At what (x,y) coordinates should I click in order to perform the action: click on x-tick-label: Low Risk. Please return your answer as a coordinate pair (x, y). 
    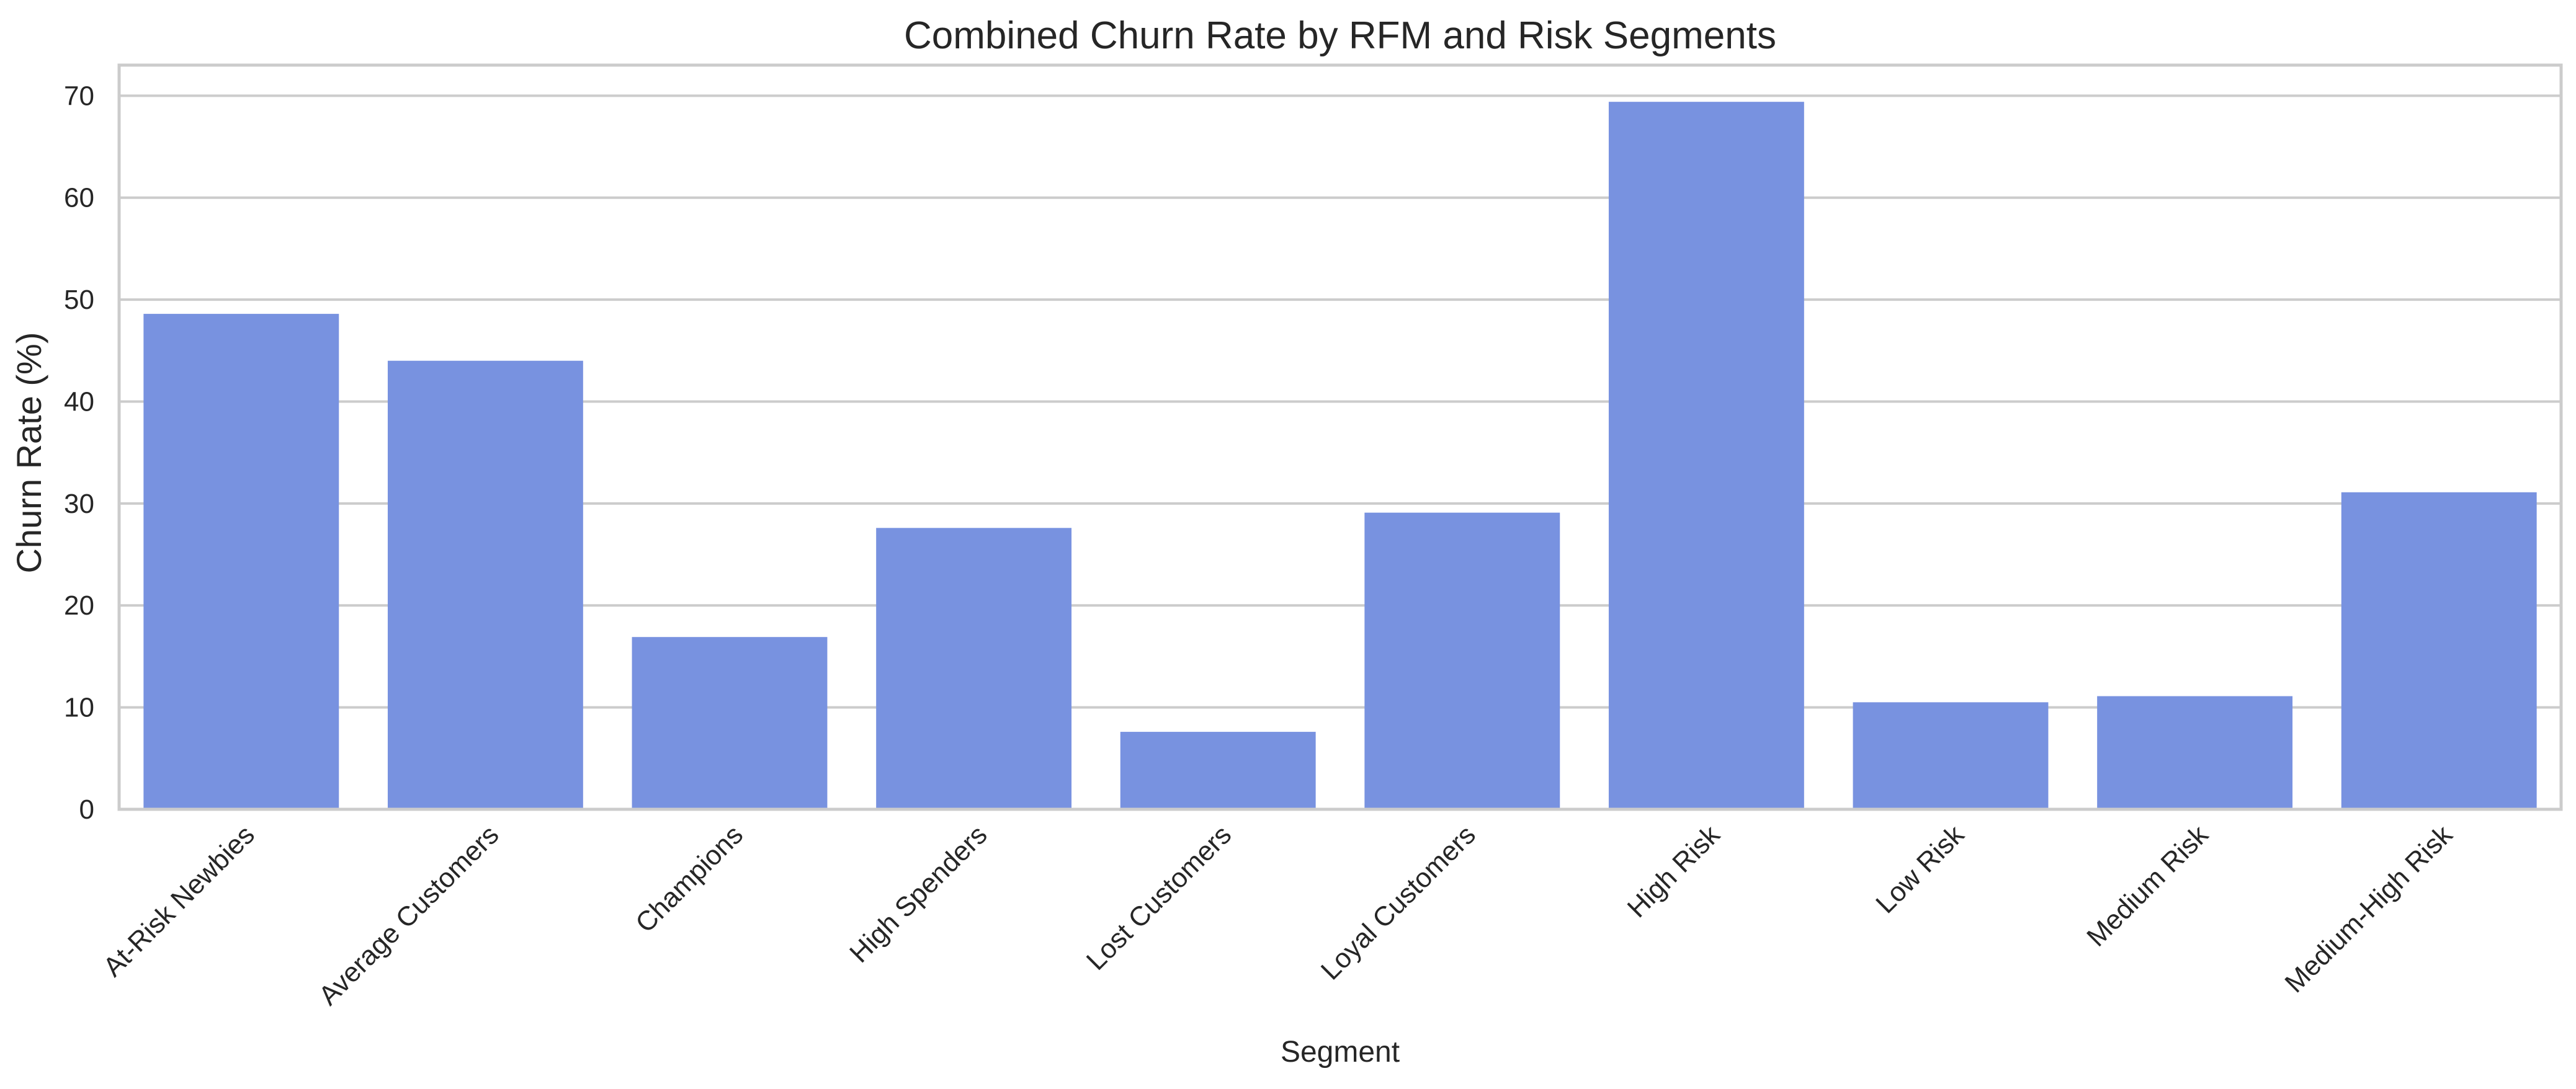
    Looking at the image, I should click on (1920, 869).